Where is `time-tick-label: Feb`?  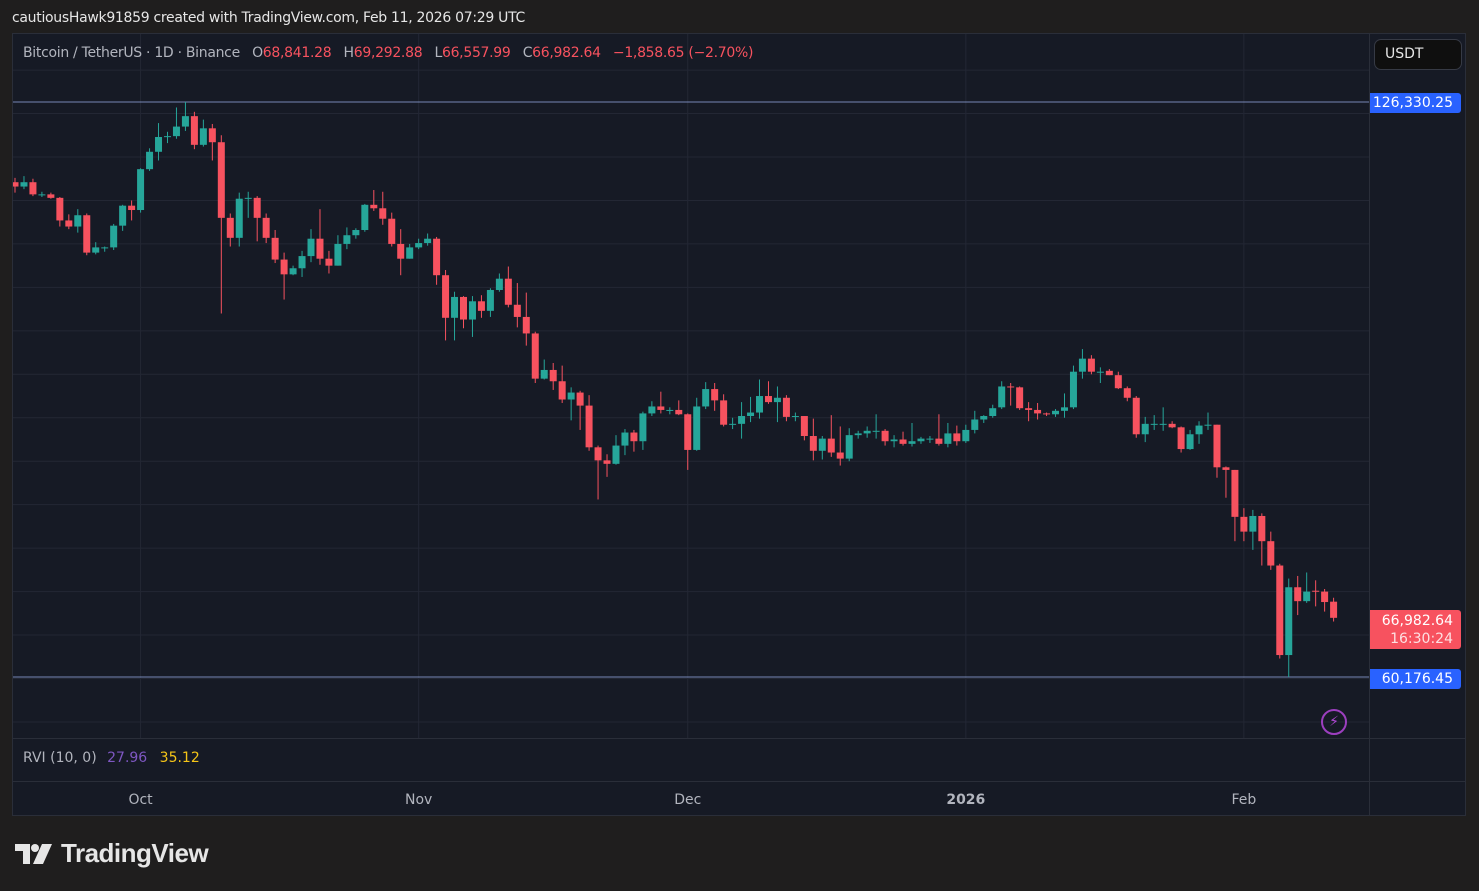
time-tick-label: Feb is located at coordinates (1243, 800).